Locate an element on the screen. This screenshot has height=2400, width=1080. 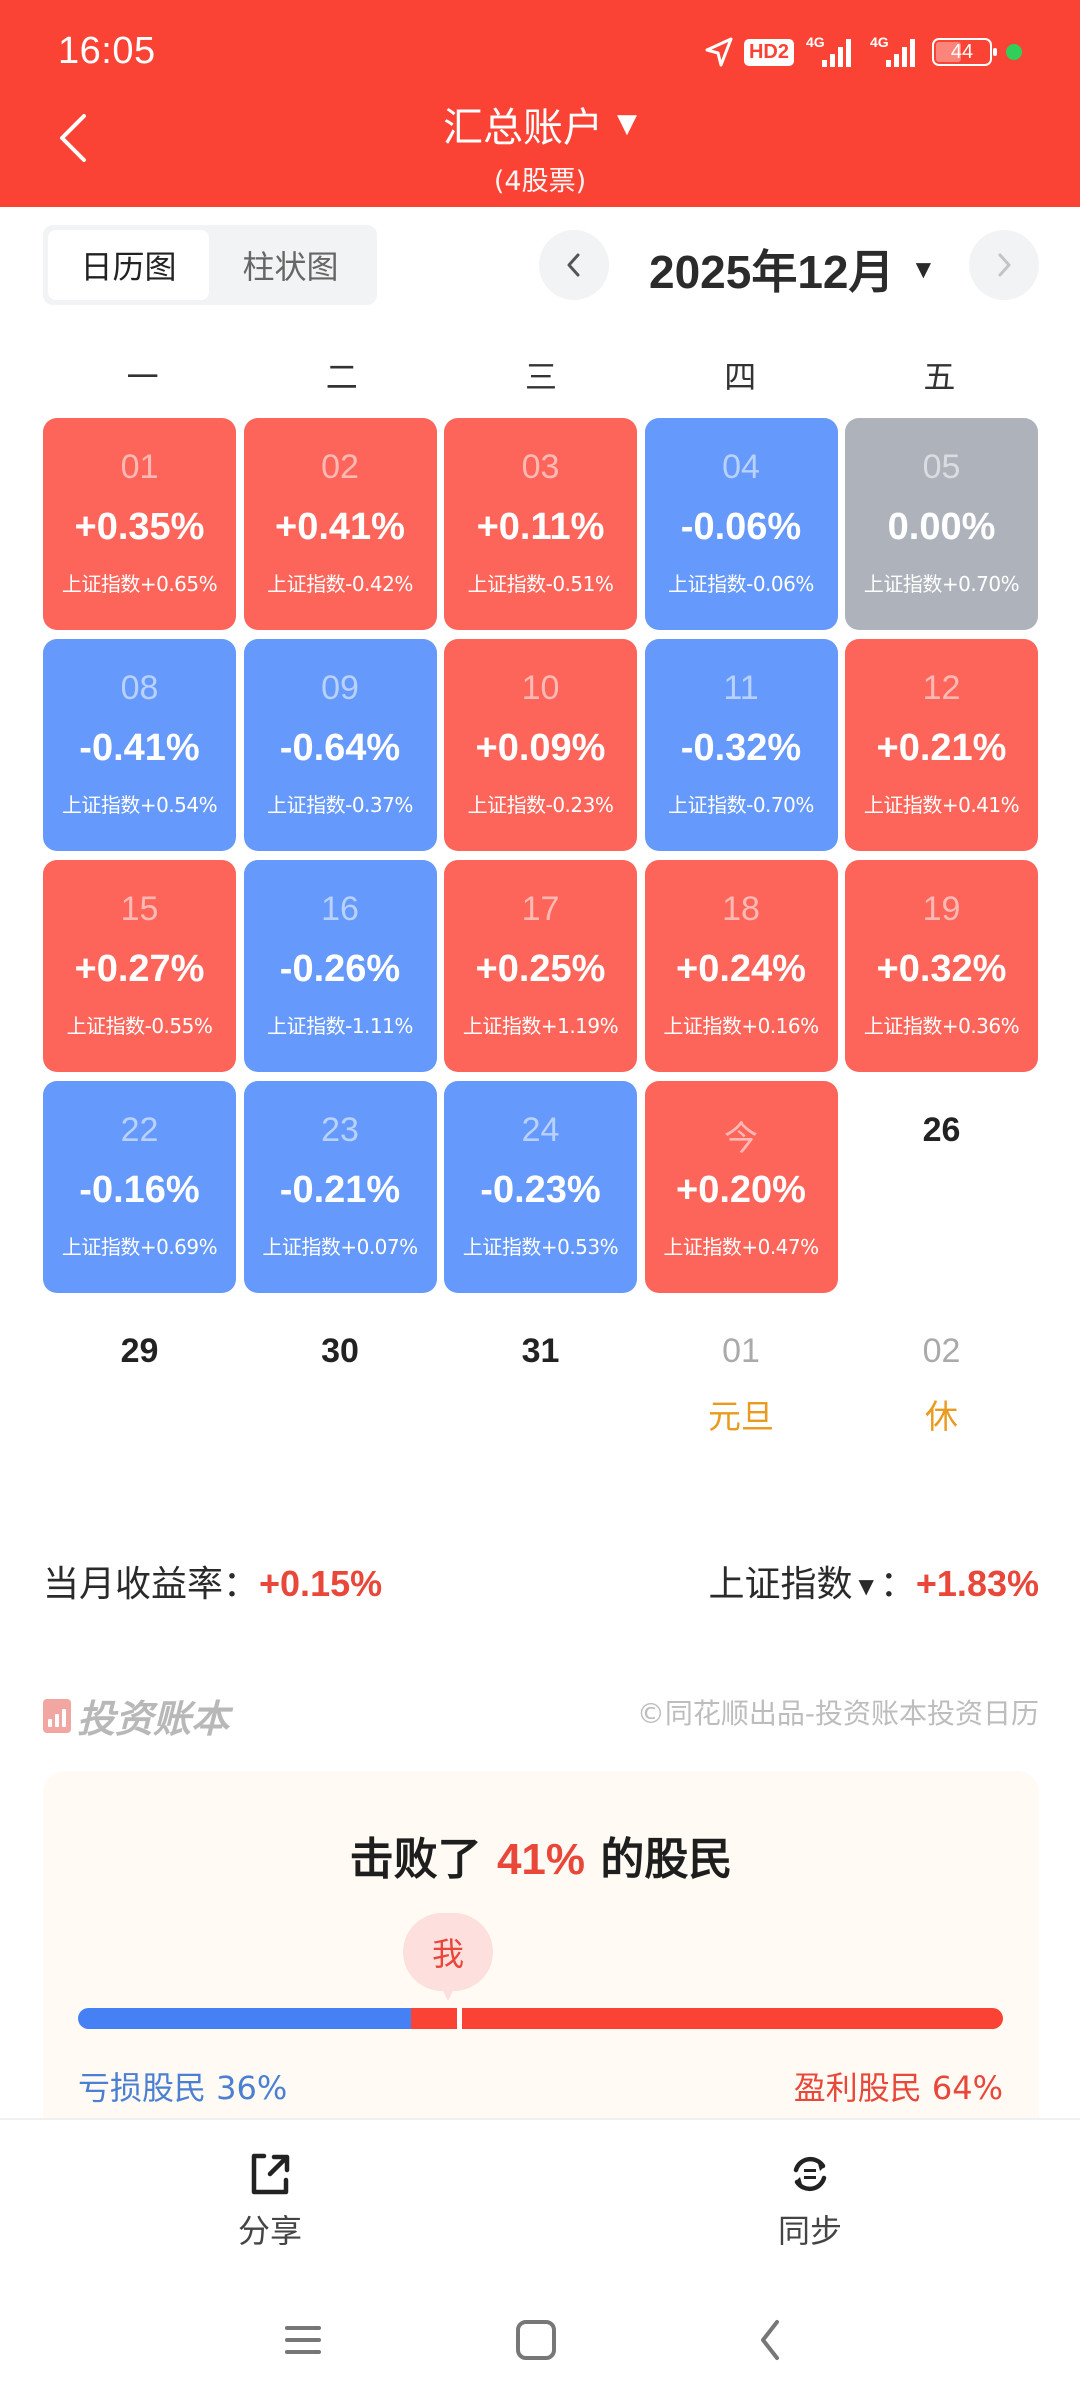
back-button is located at coordinates (74, 138).